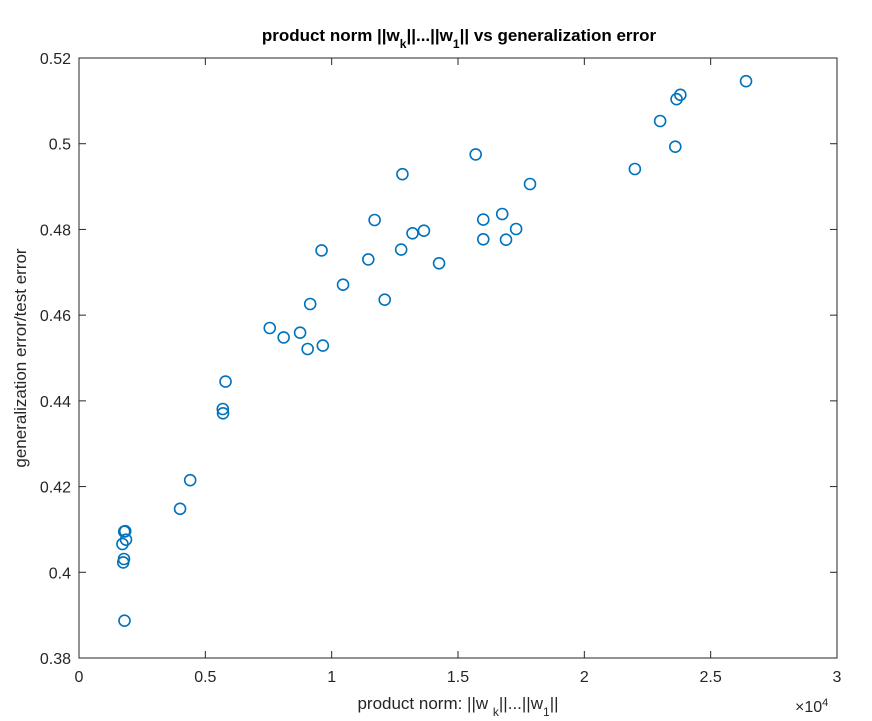  I want to click on y-tick-label: 0.38, so click(55, 659).